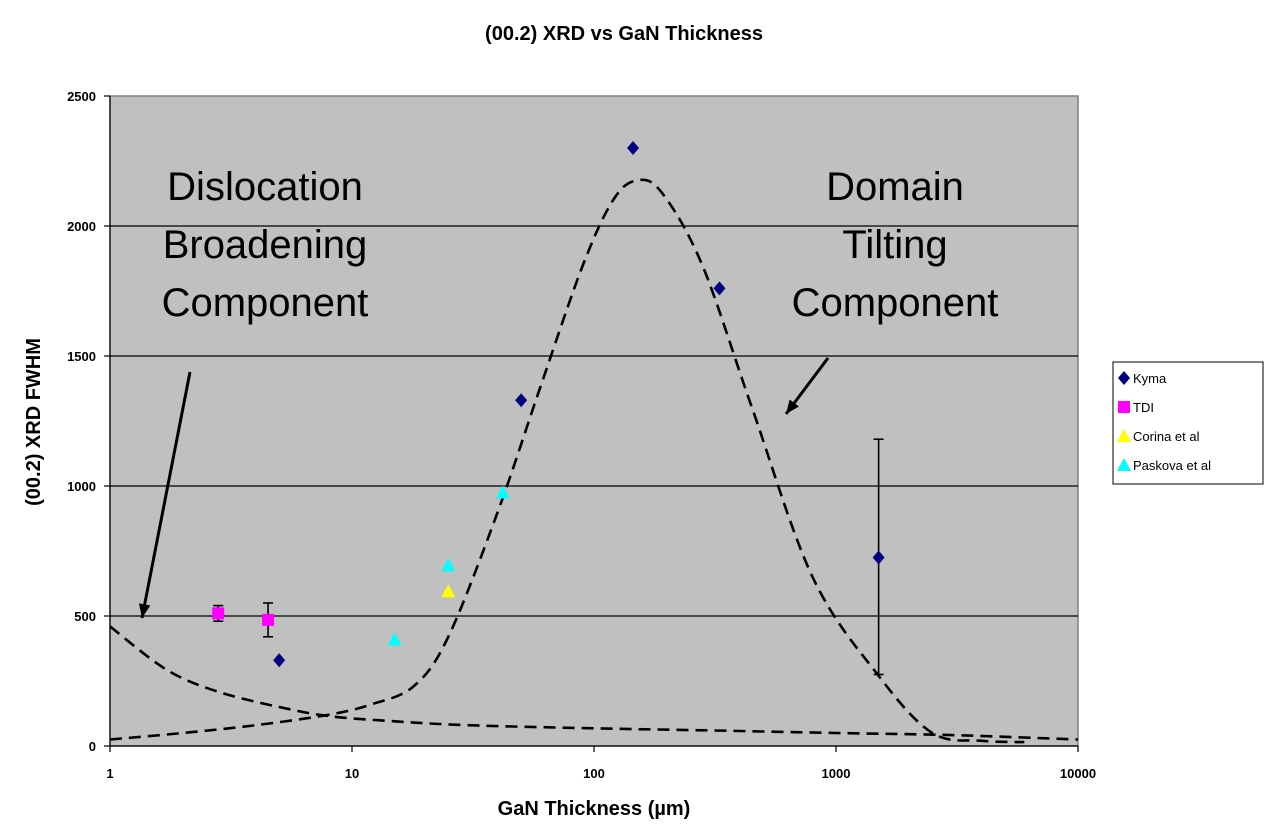  Describe the element at coordinates (166, 495) in the screenshot. I see `annotation-arrow` at that location.